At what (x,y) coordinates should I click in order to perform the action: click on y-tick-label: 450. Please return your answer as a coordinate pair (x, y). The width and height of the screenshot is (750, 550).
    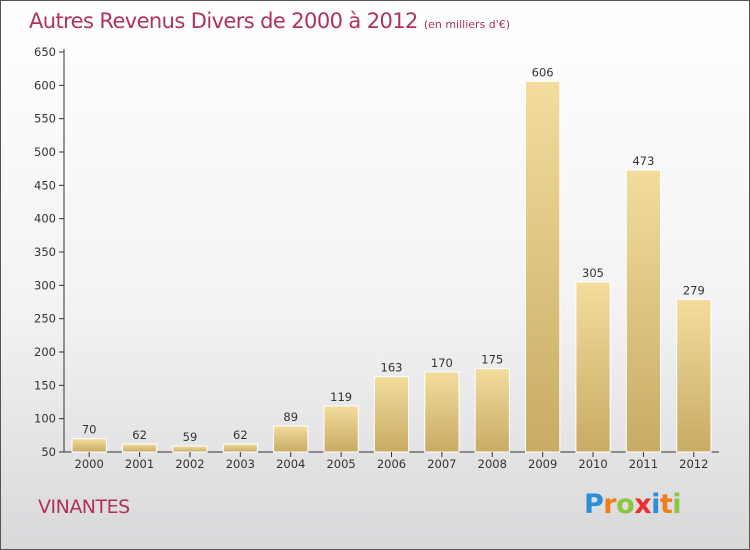
    Looking at the image, I should click on (45, 185).